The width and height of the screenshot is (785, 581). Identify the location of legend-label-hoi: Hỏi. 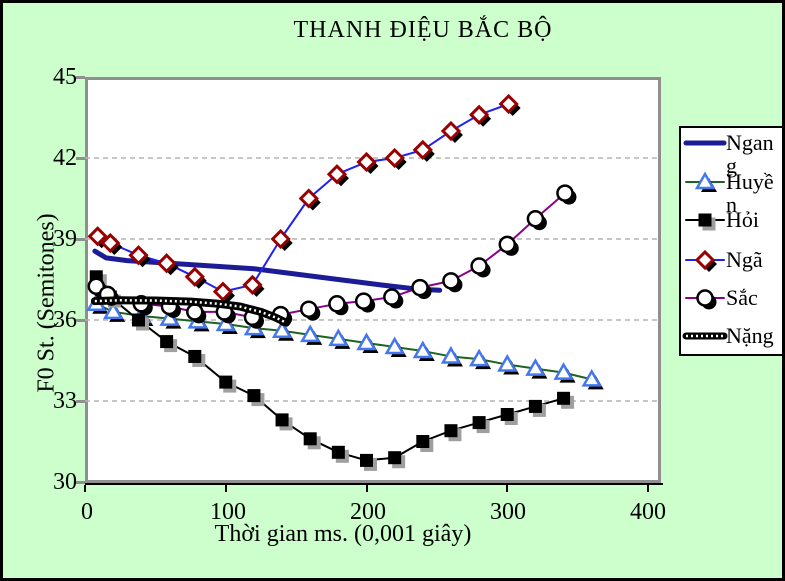
(742, 219).